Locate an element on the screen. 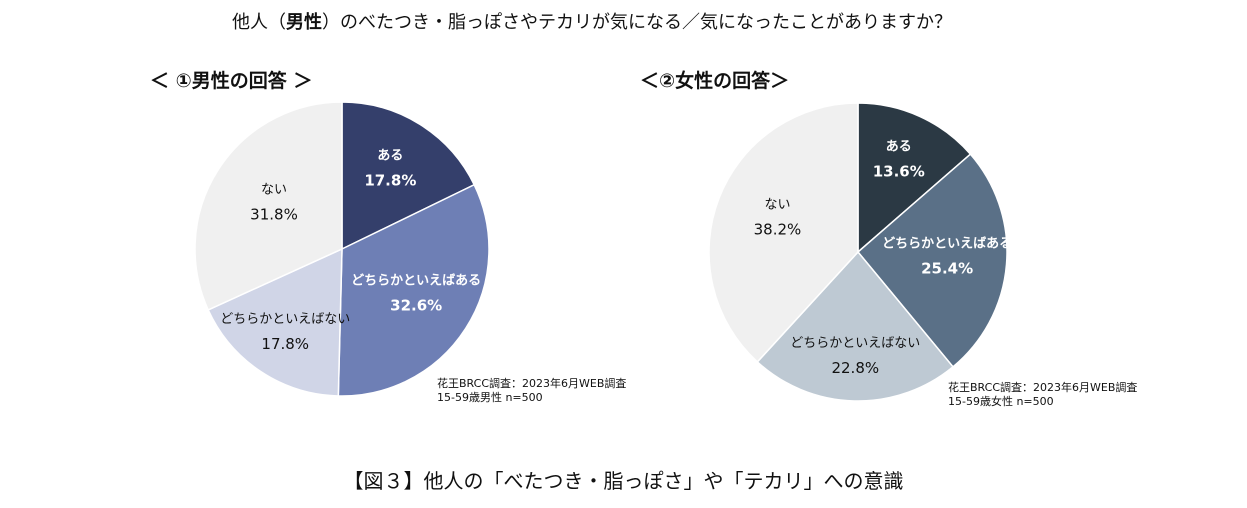  slice-value-label: 32.6% is located at coordinates (416, 306).